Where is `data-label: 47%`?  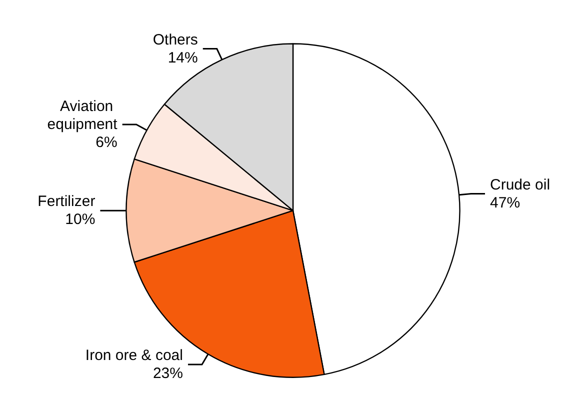 data-label: 47% is located at coordinates (505, 203).